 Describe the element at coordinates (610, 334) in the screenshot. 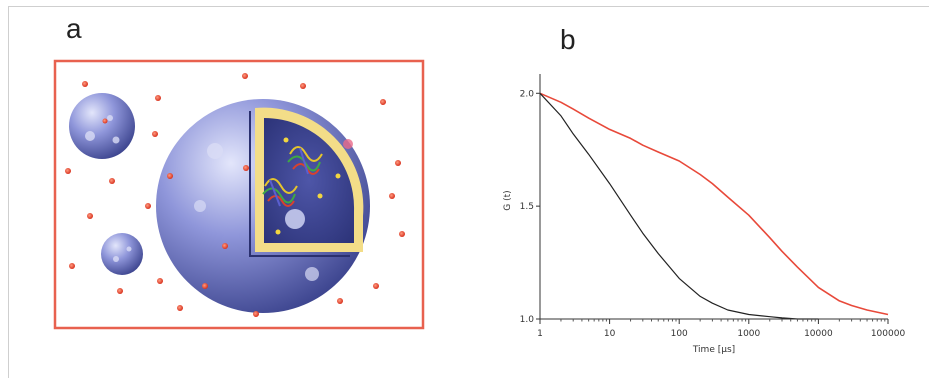

I see `x-tick-label: 10` at that location.